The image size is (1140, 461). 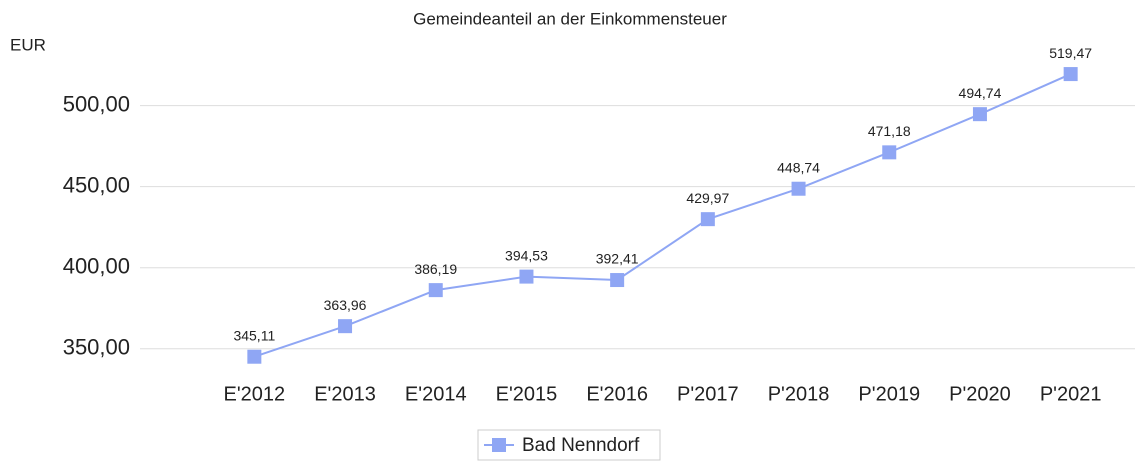 I want to click on data-label: 519,47, so click(x=1070, y=53).